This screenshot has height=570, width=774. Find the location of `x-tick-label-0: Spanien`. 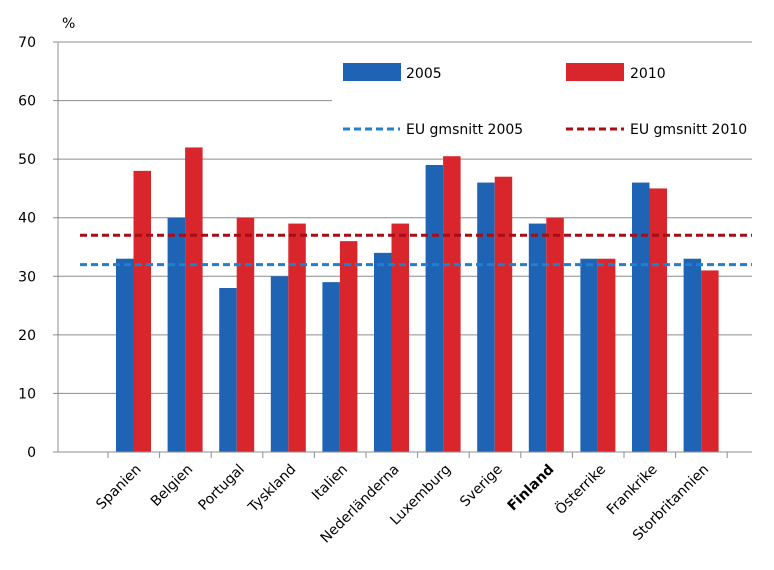

x-tick-label-0: Spanien is located at coordinates (118, 487).